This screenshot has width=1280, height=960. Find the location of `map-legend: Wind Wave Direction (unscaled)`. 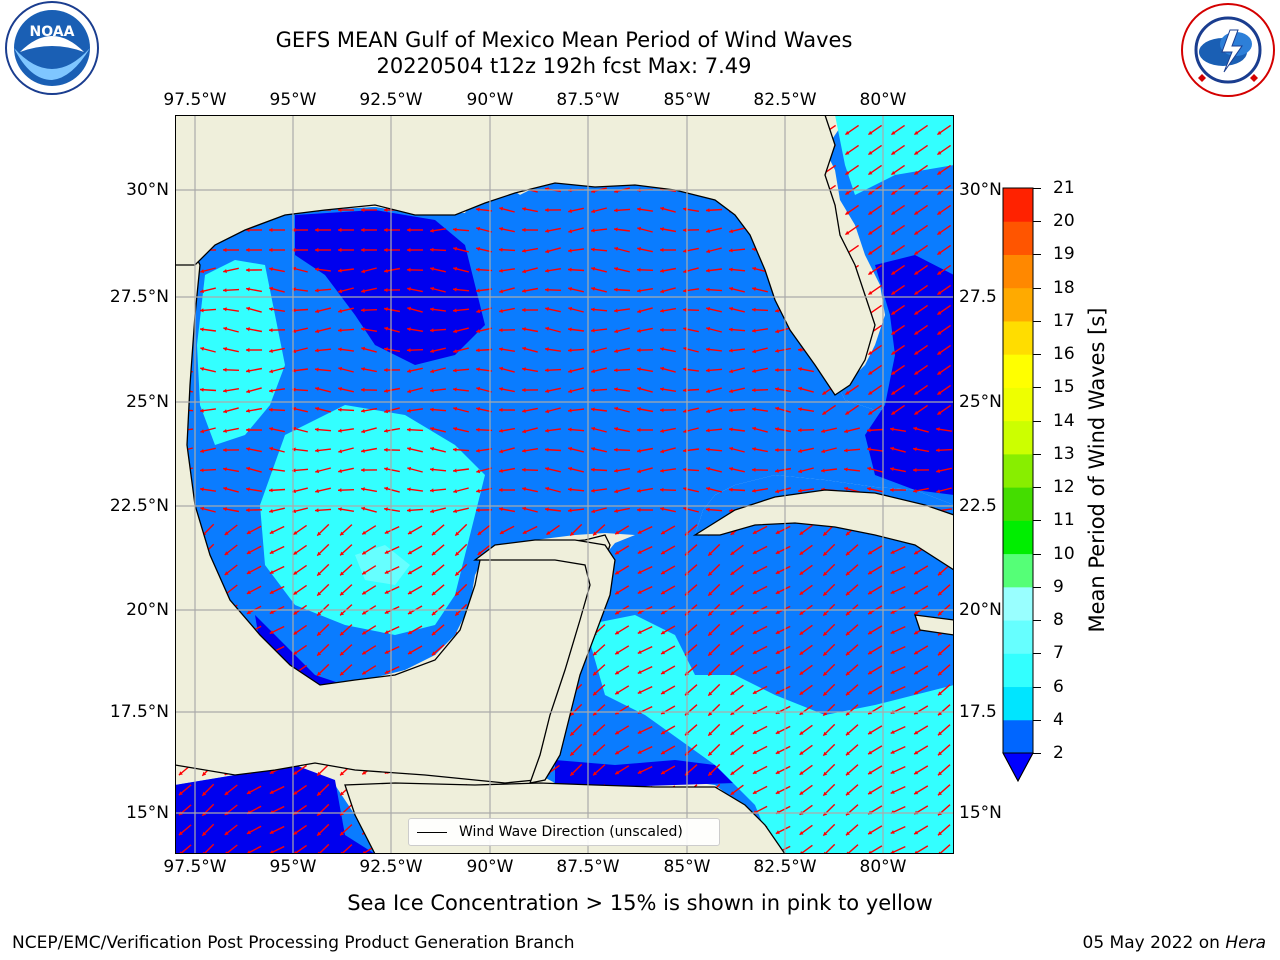

map-legend: Wind Wave Direction (unscaled) is located at coordinates (564, 832).